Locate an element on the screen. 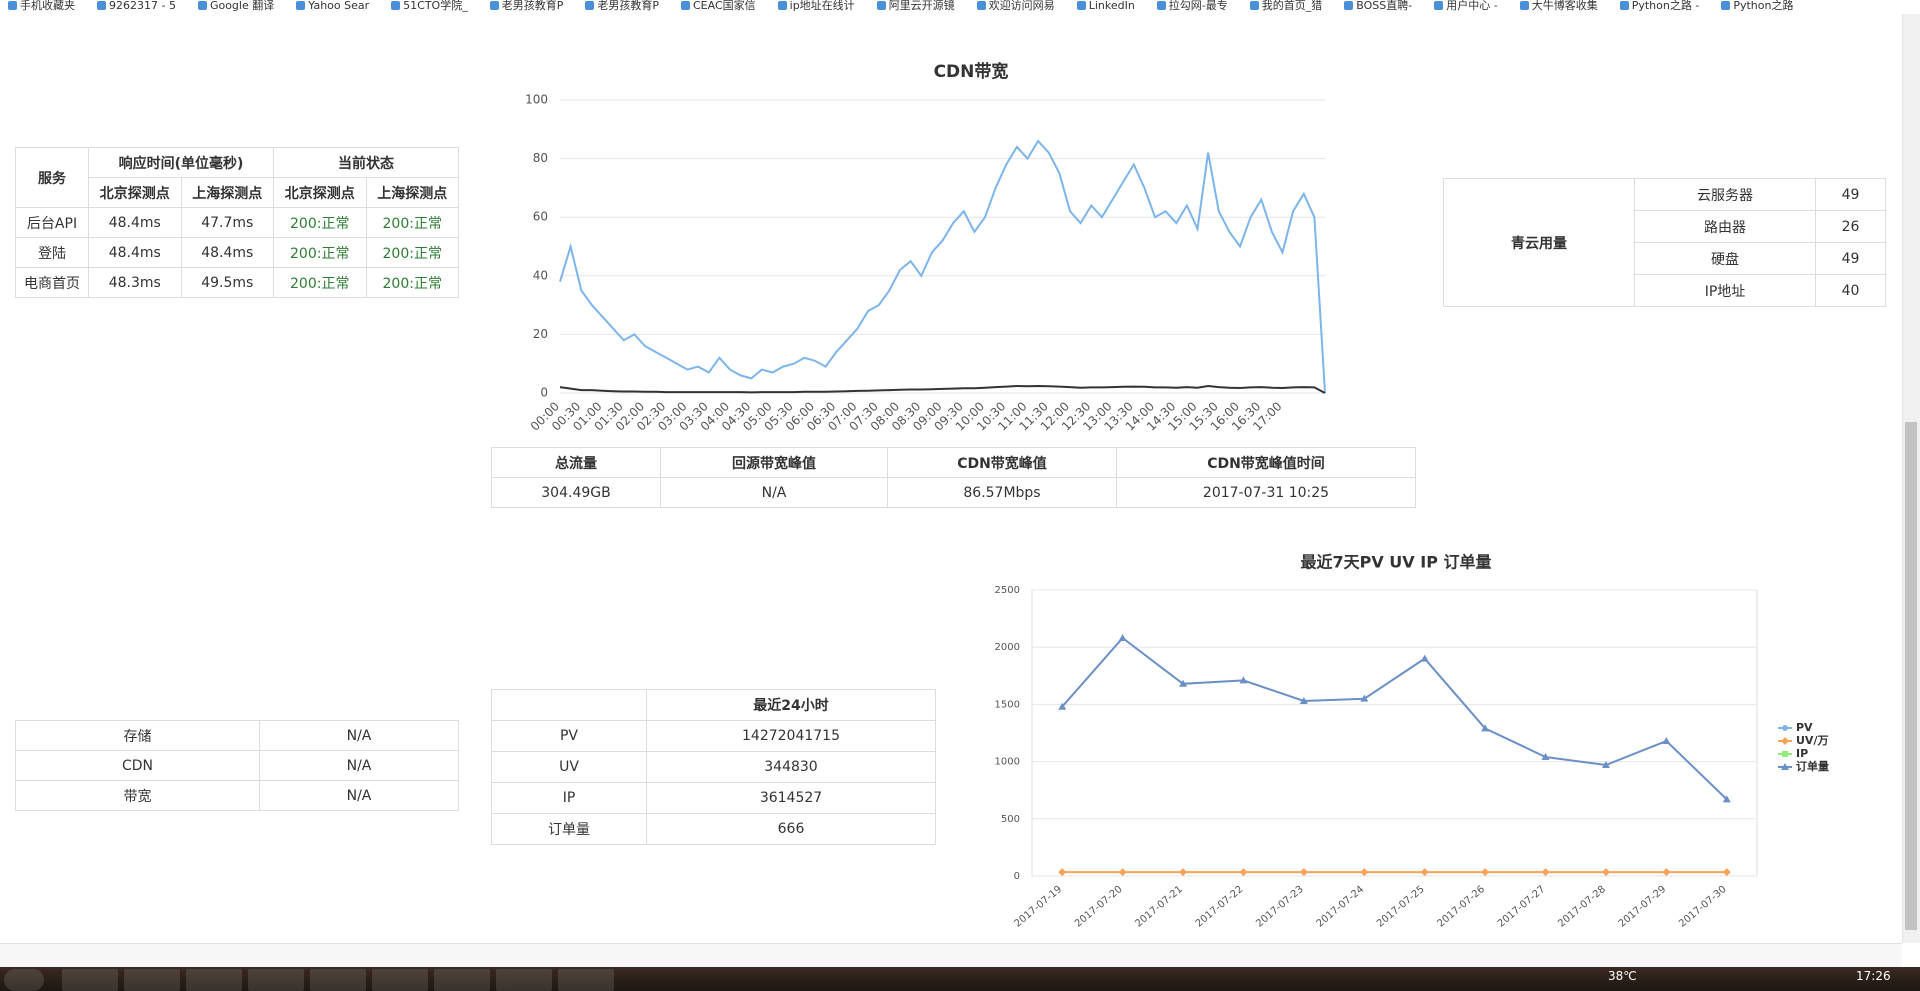  header-cell: 回源带宽峰值 is located at coordinates (774, 462).